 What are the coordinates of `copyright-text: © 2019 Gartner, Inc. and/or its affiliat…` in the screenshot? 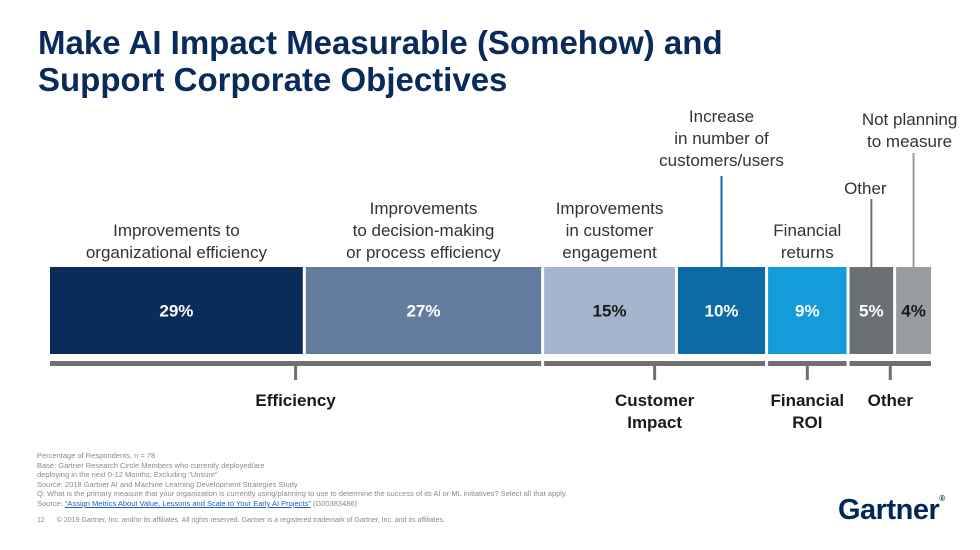 It's located at (250, 520).